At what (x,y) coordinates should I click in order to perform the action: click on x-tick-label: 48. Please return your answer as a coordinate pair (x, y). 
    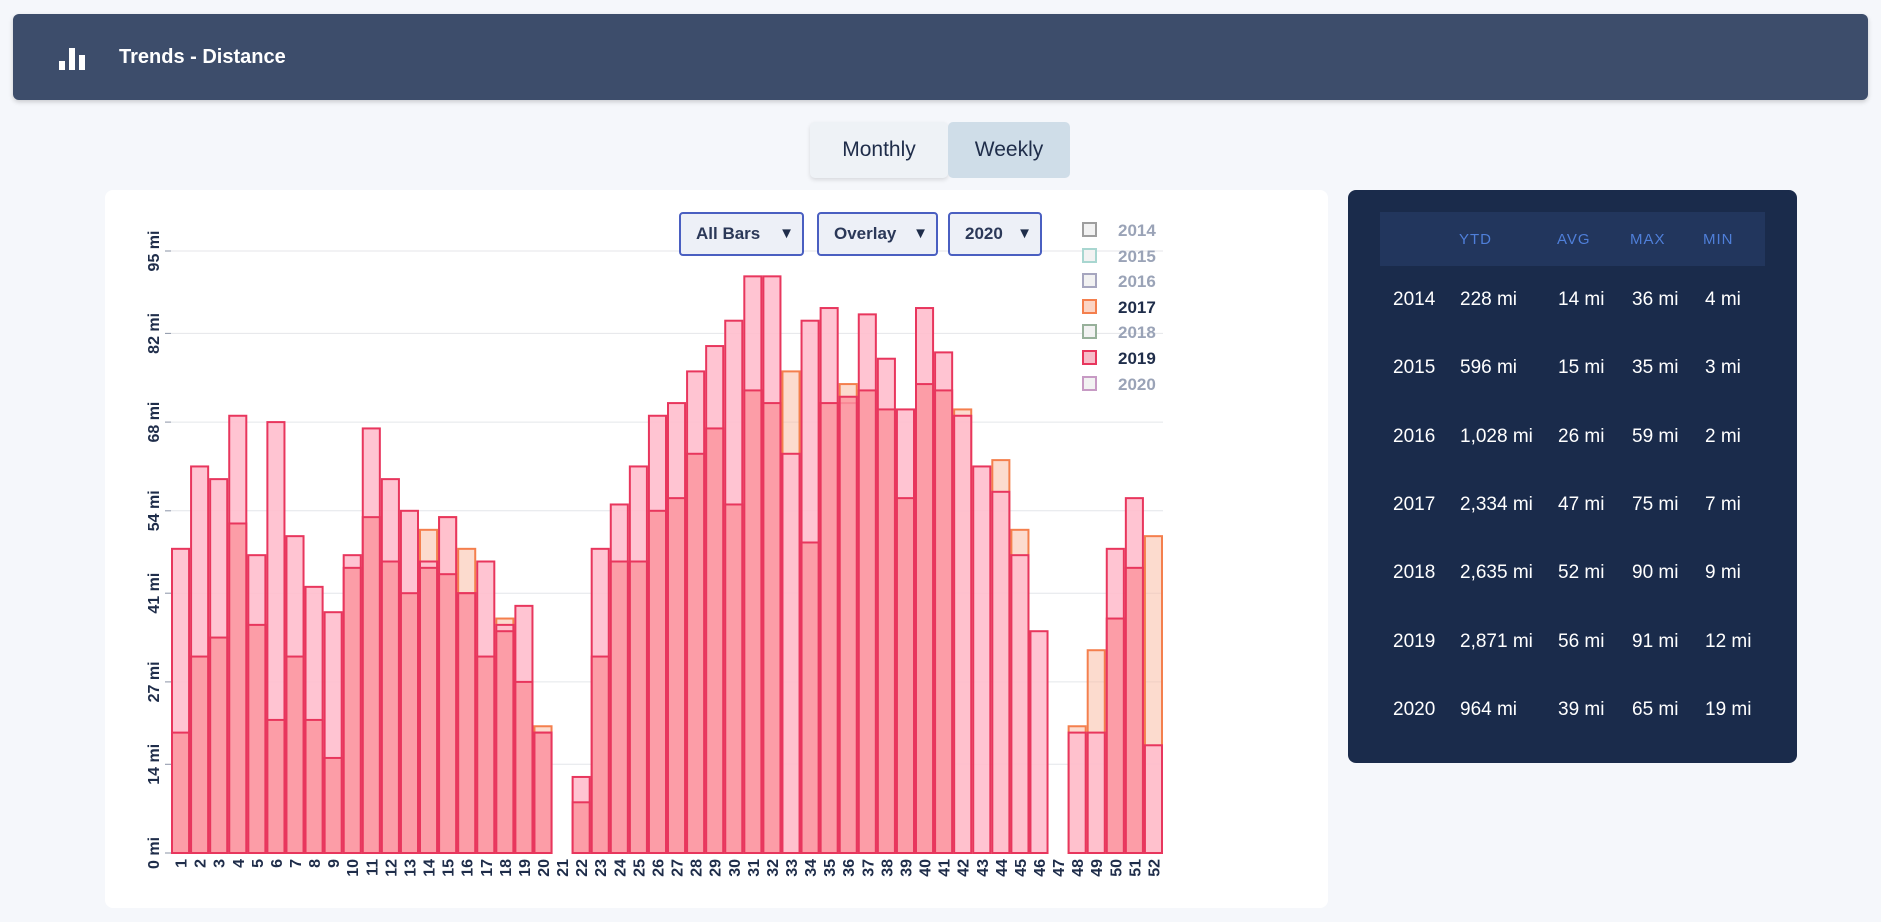
    Looking at the image, I should click on (1078, 868).